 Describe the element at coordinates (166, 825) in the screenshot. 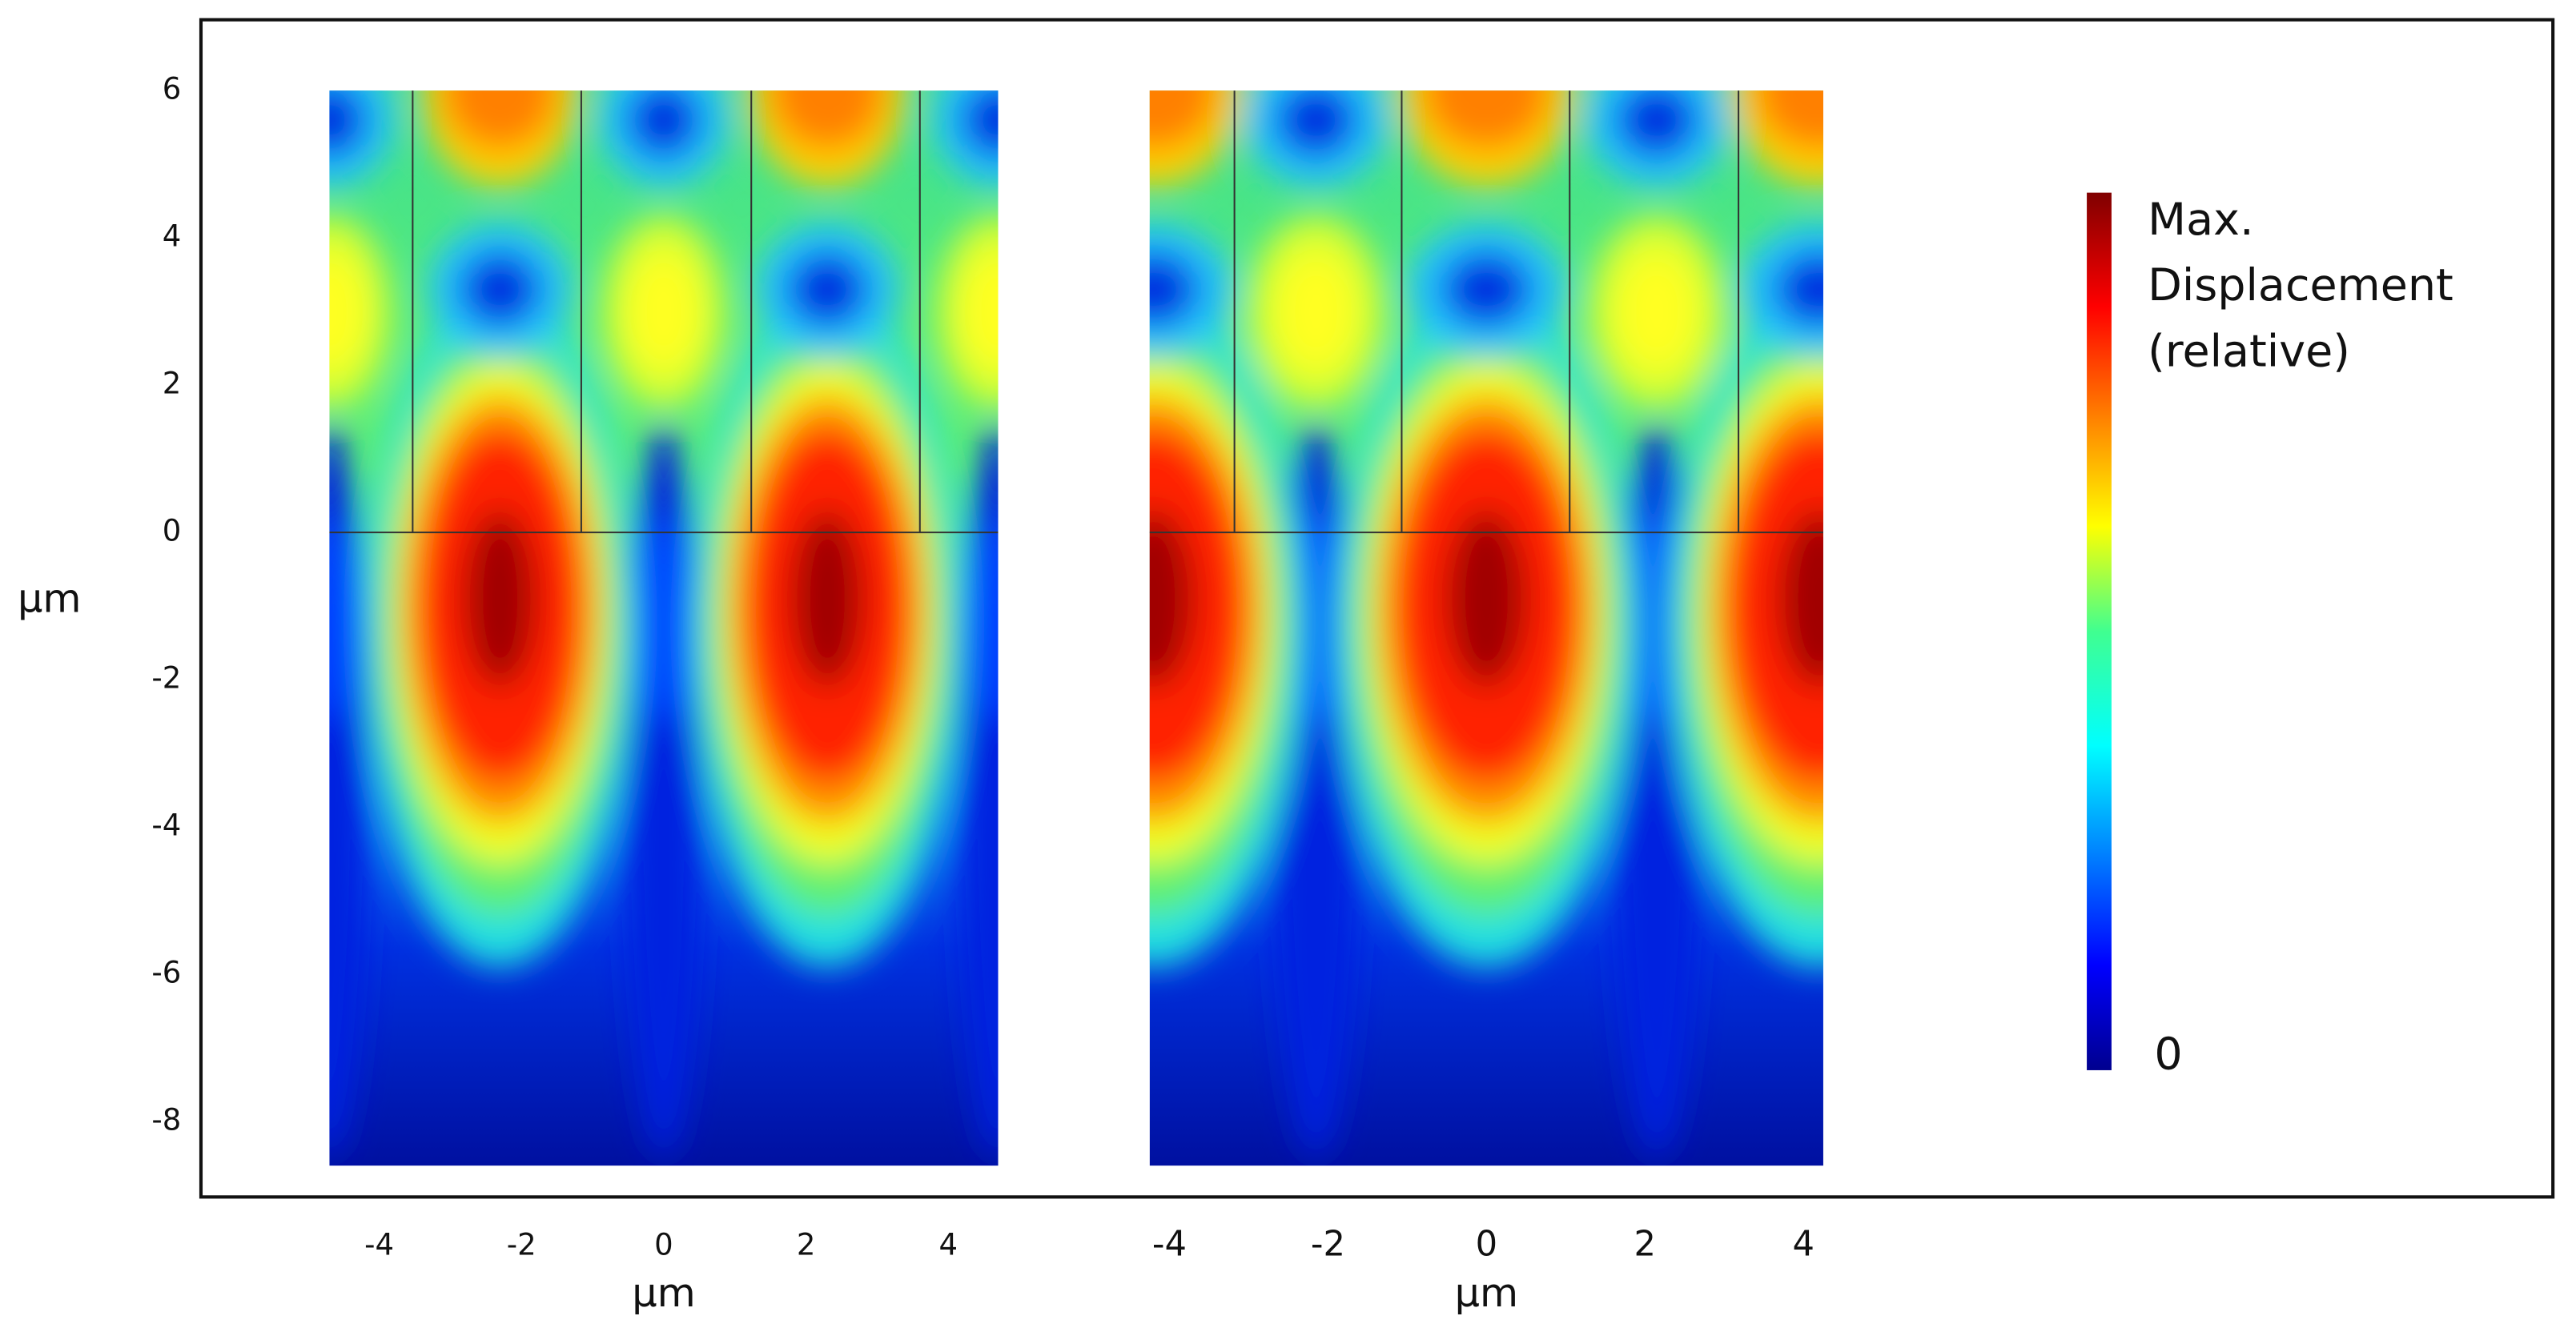

I see `y-tick-label: -4` at that location.